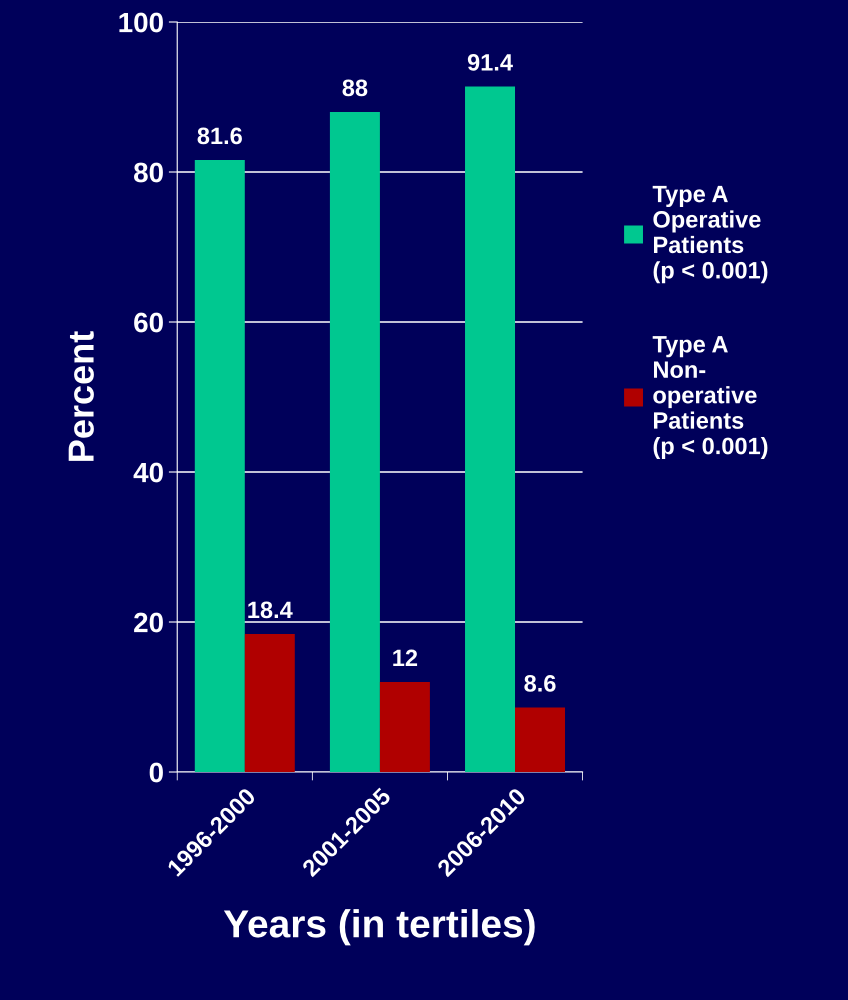  Describe the element at coordinates (148, 172) in the screenshot. I see `y-tick-label: 80` at that location.